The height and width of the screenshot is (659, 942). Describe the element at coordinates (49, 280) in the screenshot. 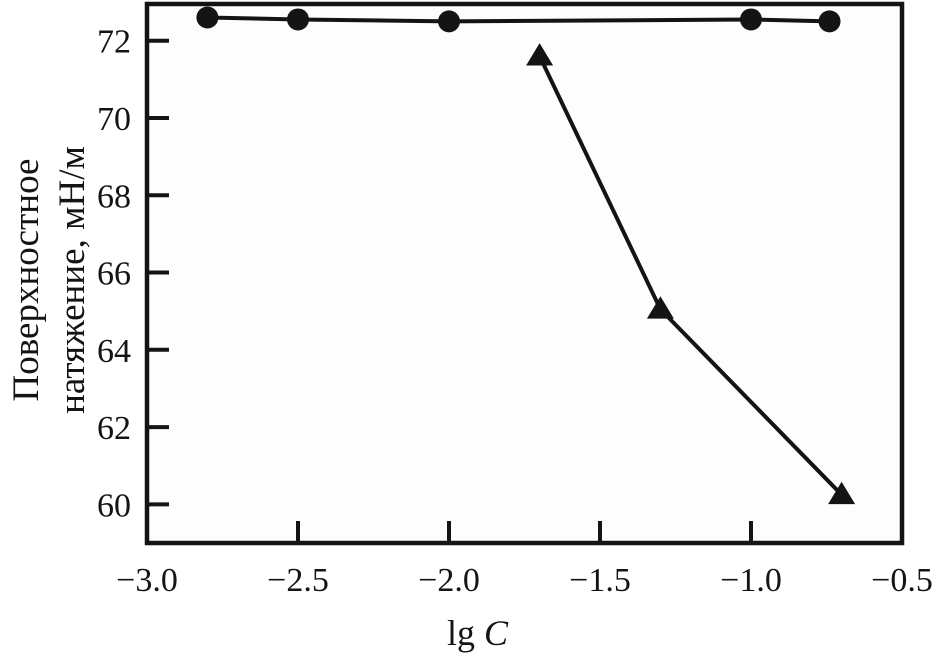

I see `y-axis-title: Поверхностное натяжение, мН/м` at that location.